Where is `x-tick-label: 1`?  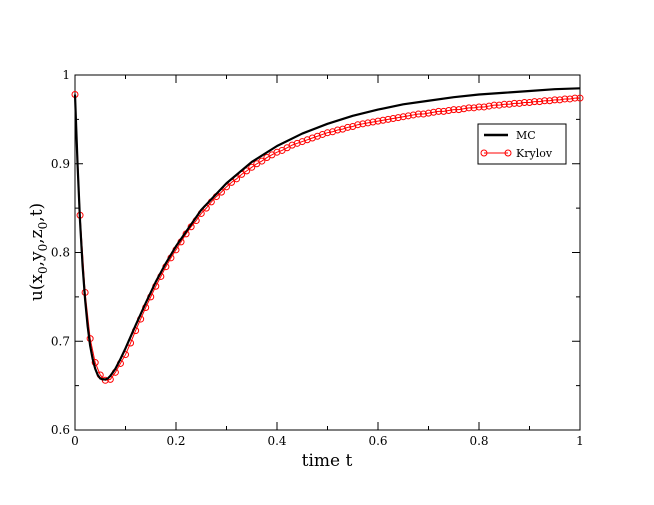 x-tick-label: 1 is located at coordinates (580, 441).